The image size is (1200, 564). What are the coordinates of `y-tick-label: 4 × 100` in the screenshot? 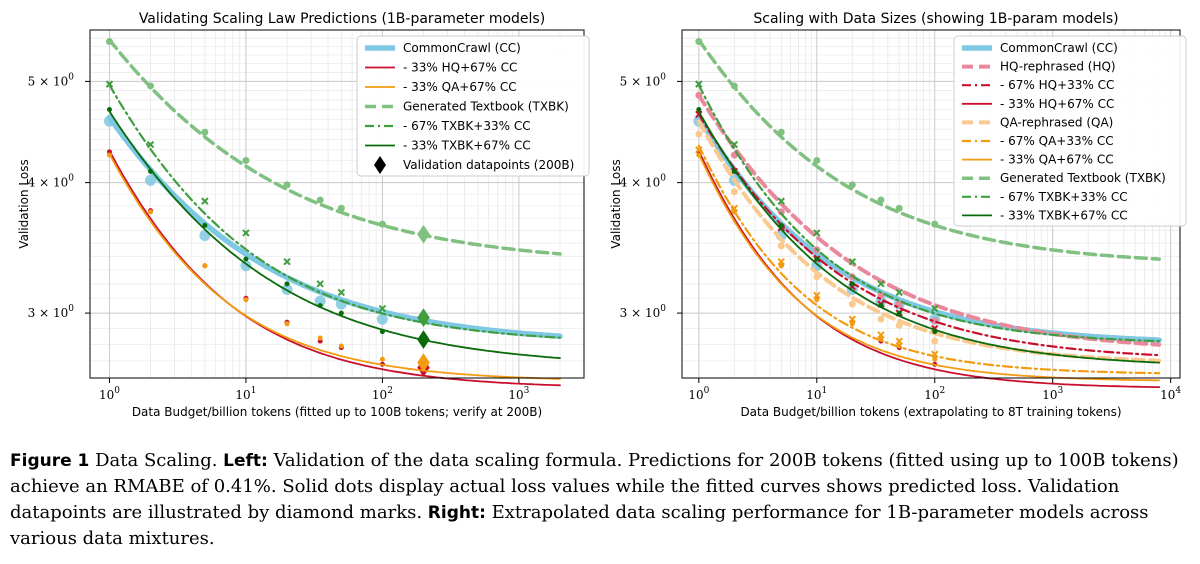 It's located at (643, 182).